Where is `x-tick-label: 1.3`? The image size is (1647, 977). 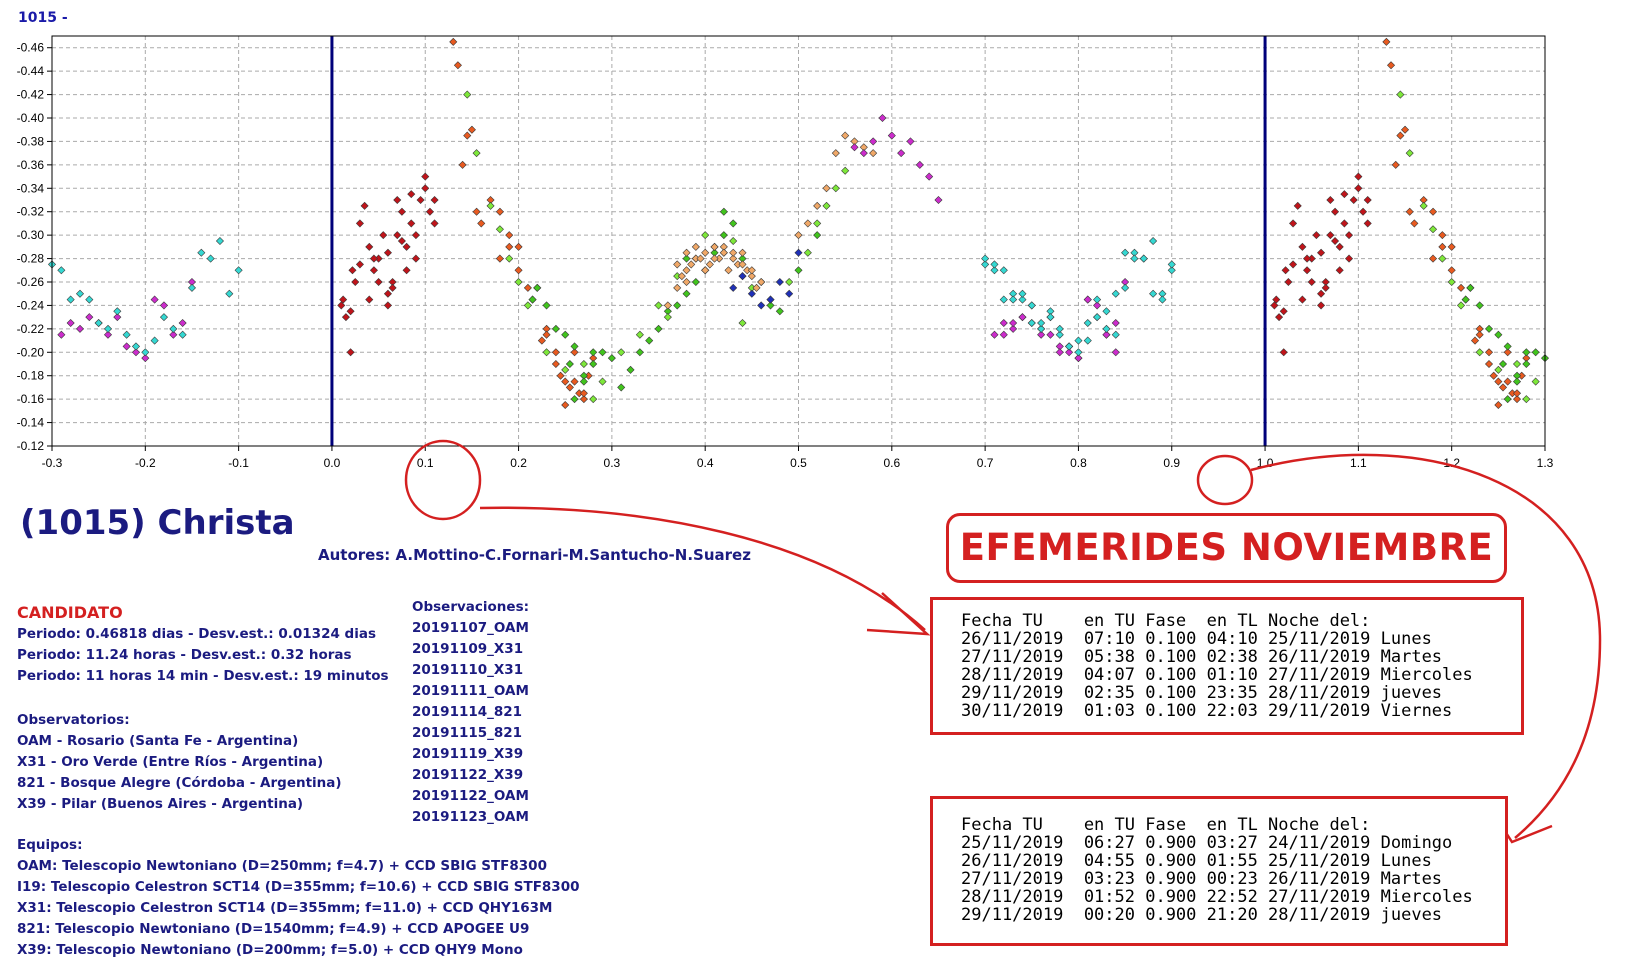 x-tick-label: 1.3 is located at coordinates (1545, 463).